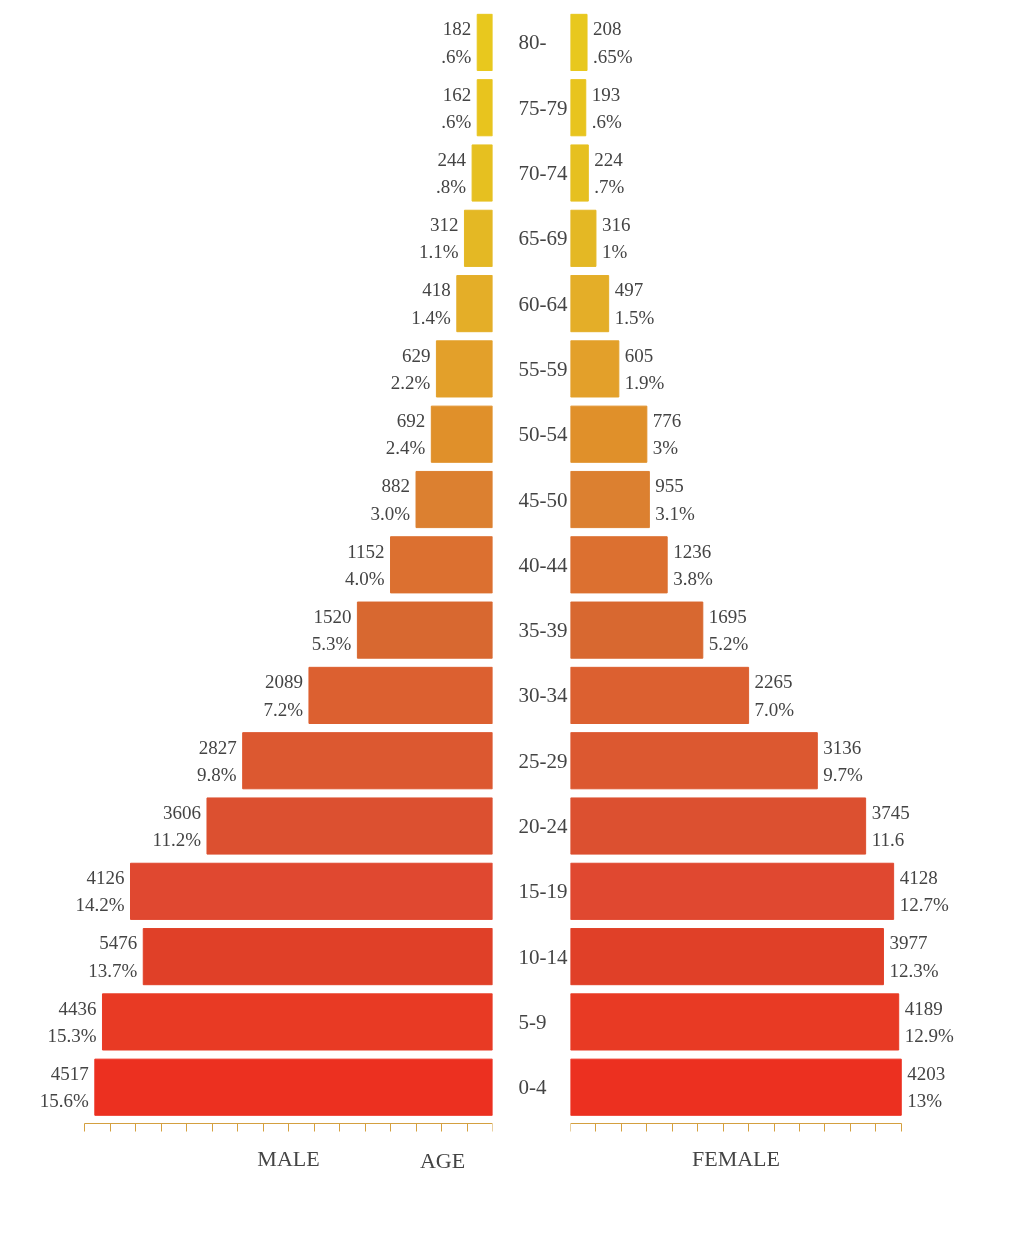 This screenshot has width=1009, height=1235. I want to click on data-label: 5476 13.7%, so click(113, 956).